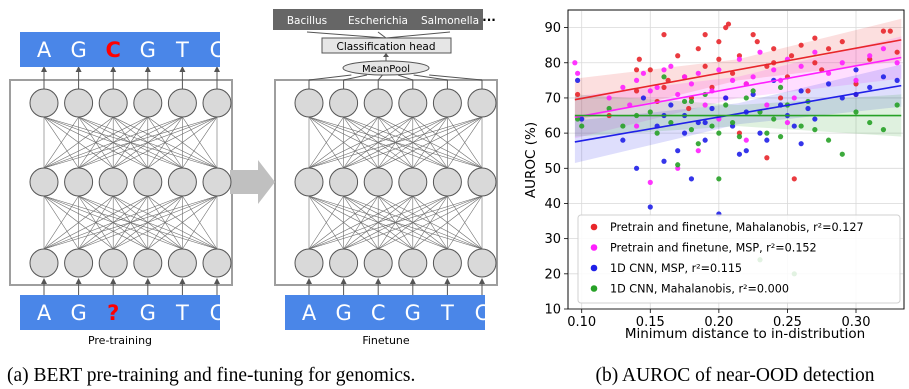 This screenshot has width=909, height=389. What do you see at coordinates (552, 169) in the screenshot?
I see `y-tick-label: 50` at bounding box center [552, 169].